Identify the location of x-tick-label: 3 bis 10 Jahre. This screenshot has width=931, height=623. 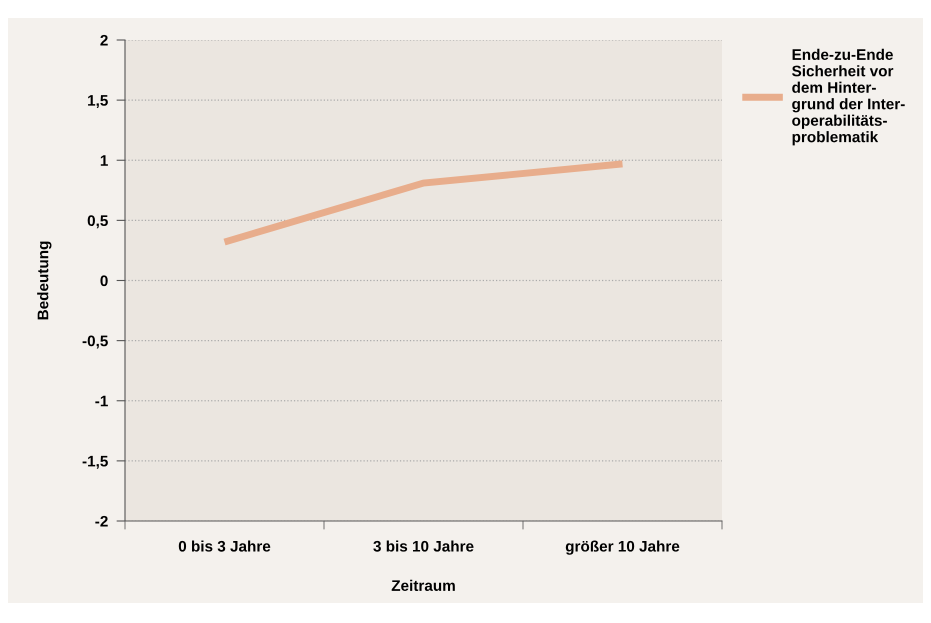
(423, 546).